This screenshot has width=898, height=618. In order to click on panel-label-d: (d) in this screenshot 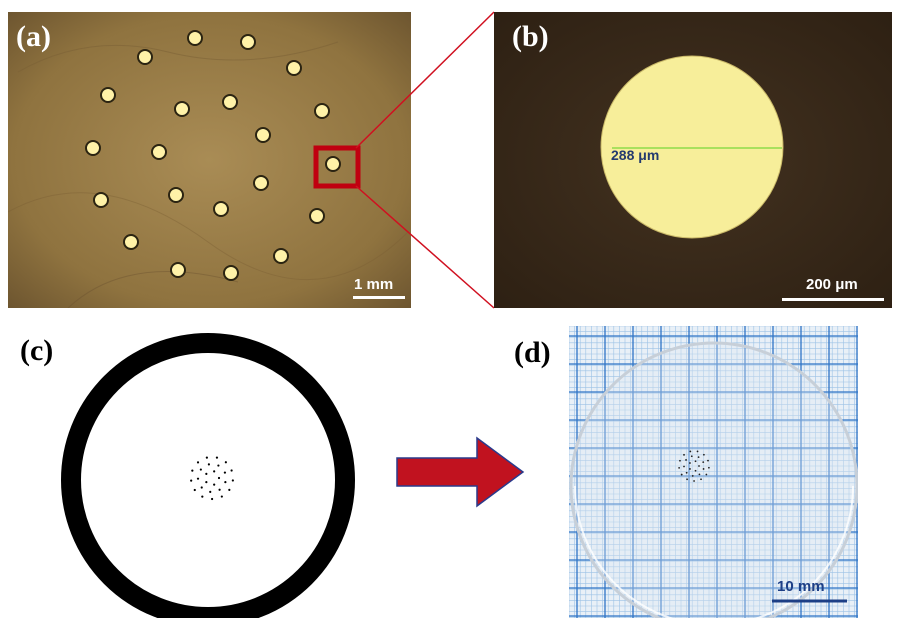, I will do `click(532, 352)`.